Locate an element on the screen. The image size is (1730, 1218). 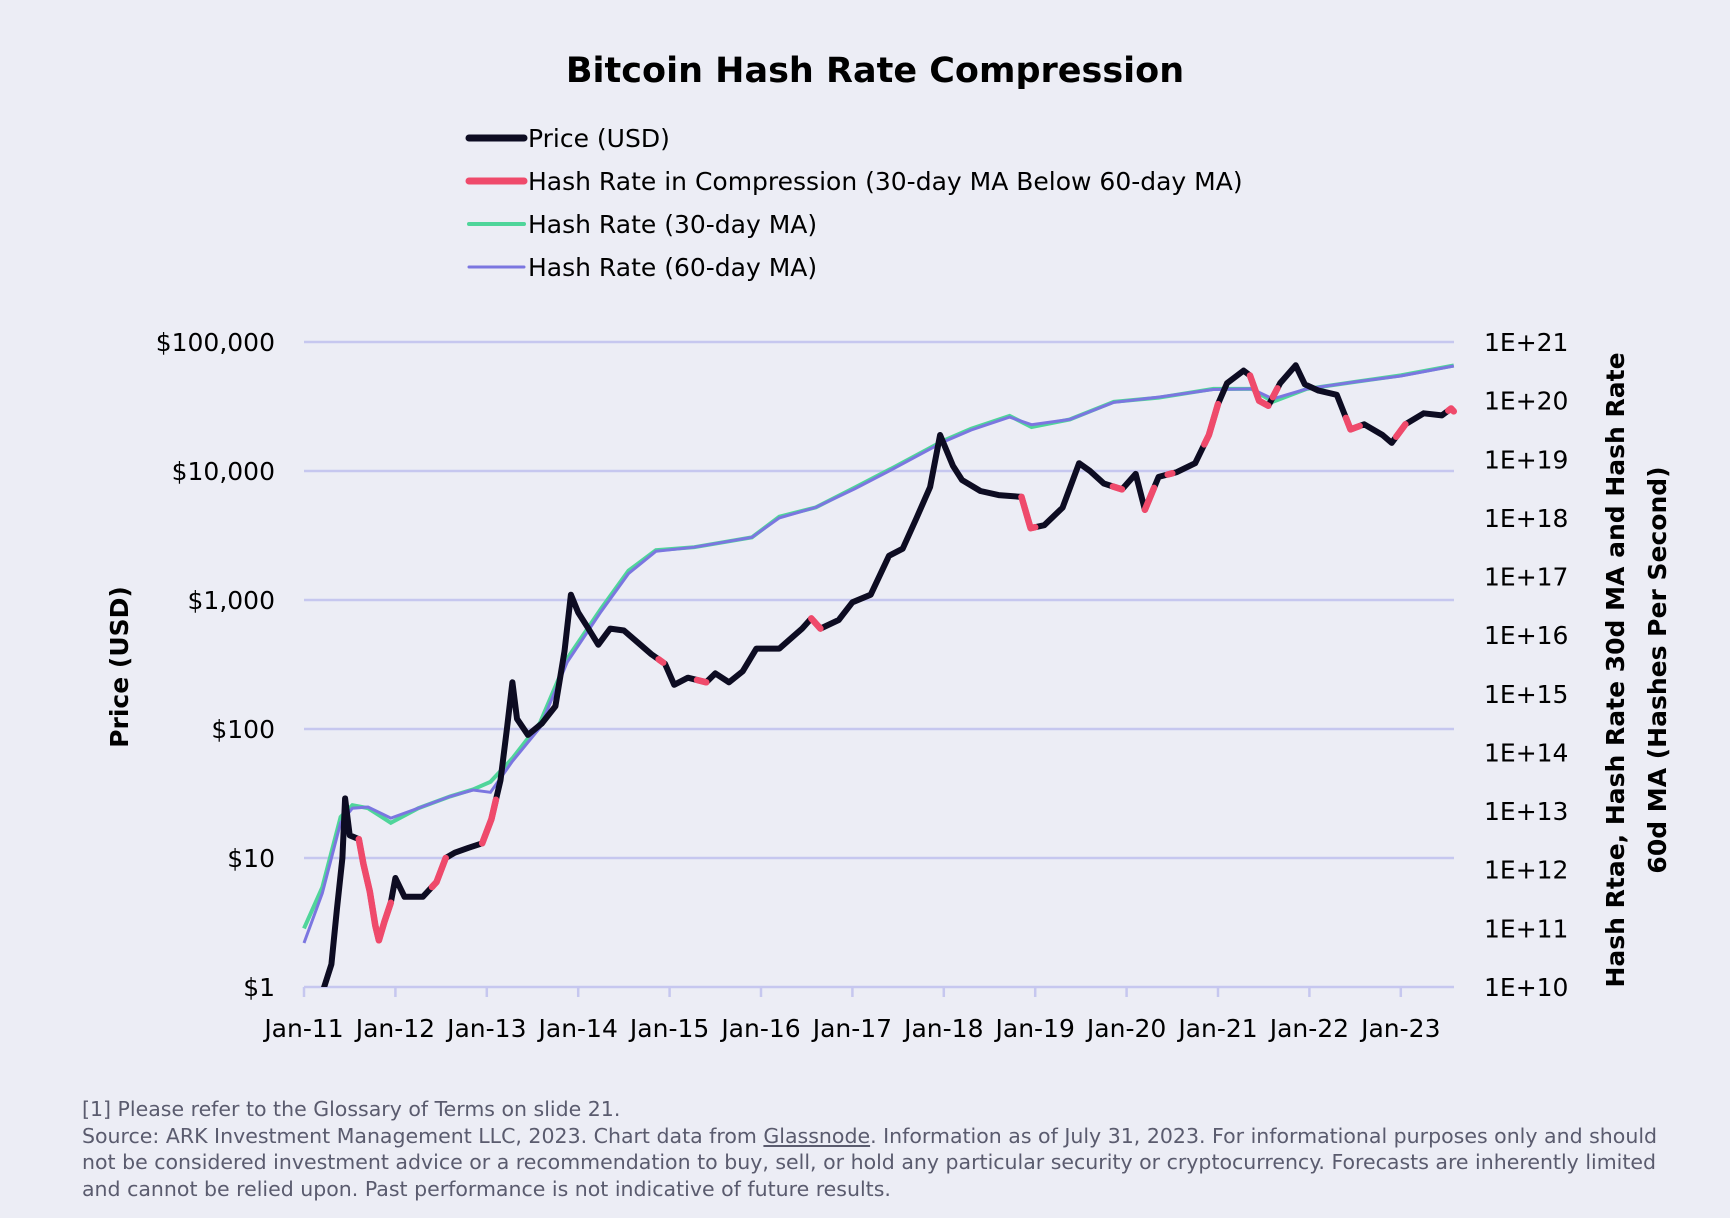
y-left-tick-label: $100,000 is located at coordinates (215, 342).